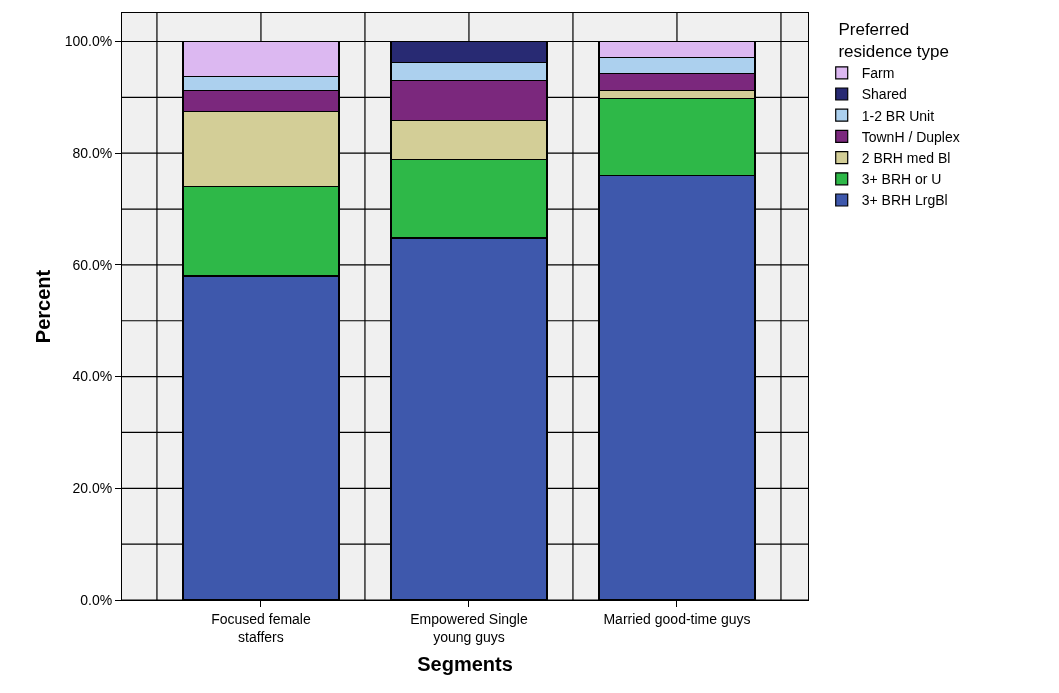  I want to click on y-tick-label: 0.0%, so click(96, 599).